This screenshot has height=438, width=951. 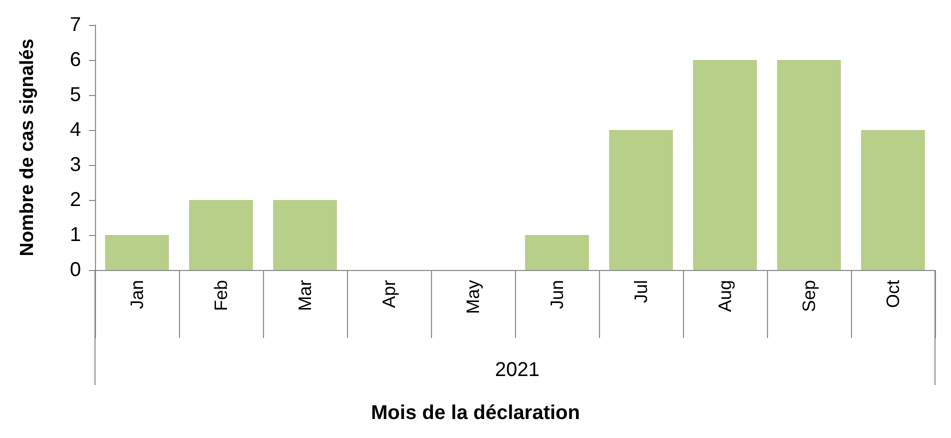 I want to click on x-tick-label: Sep, so click(x=809, y=296).